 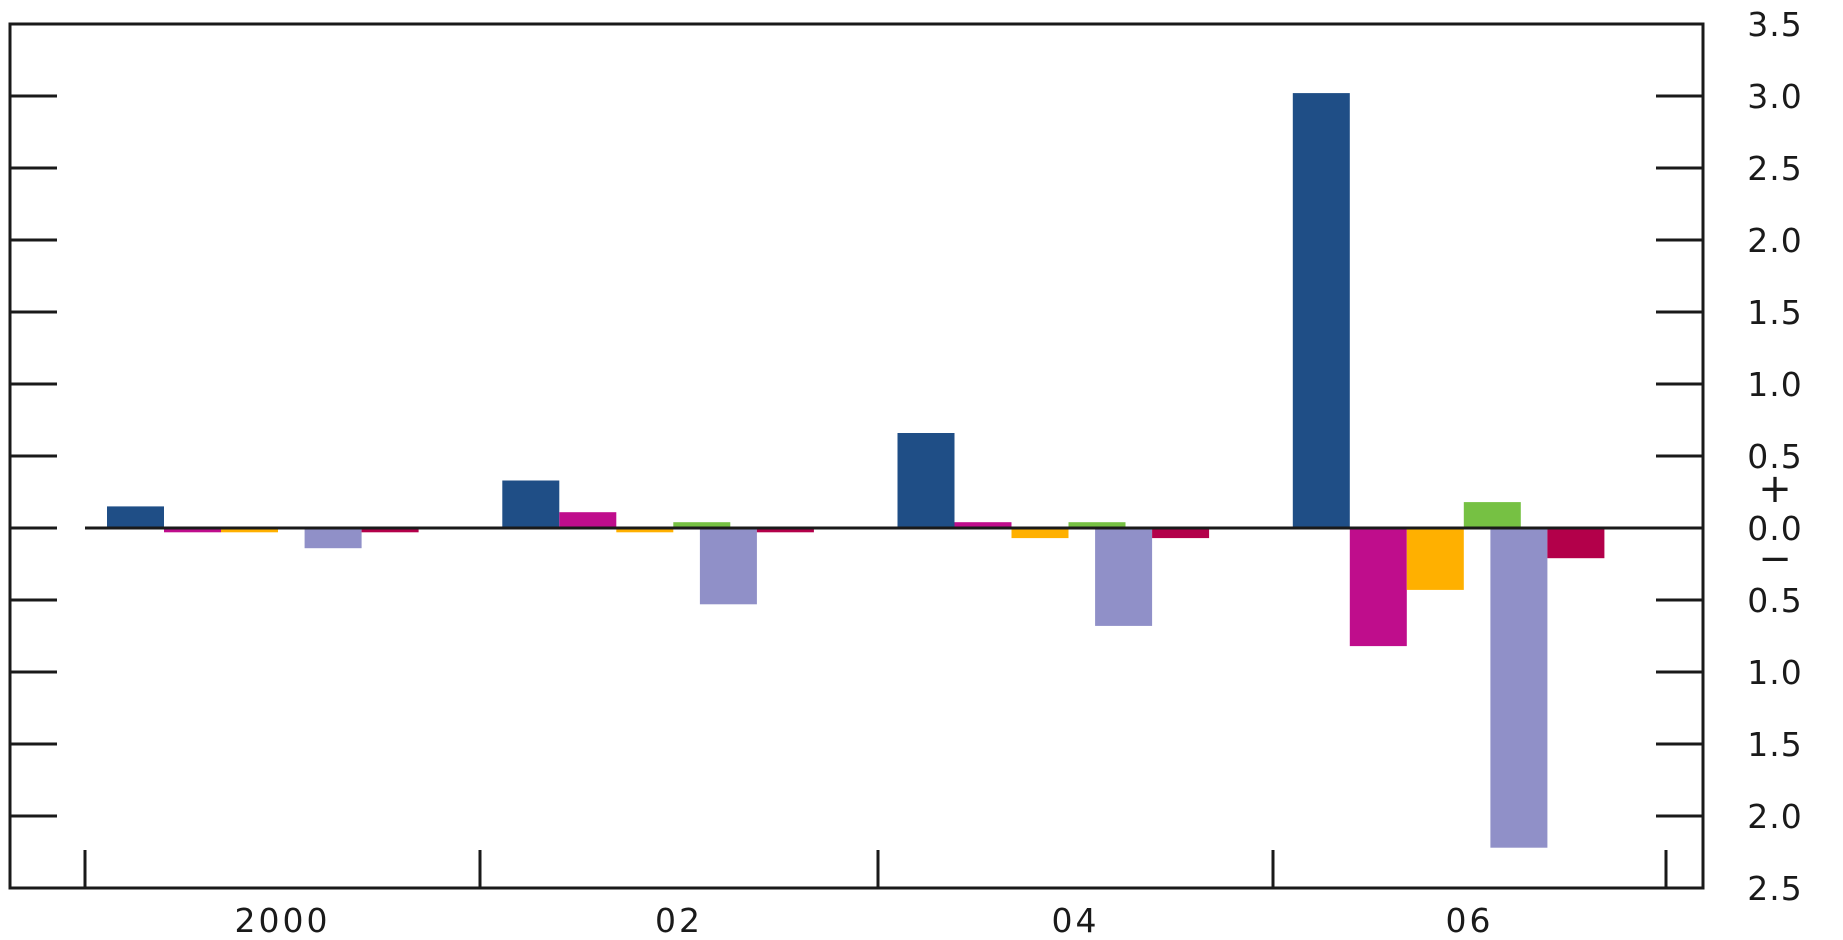 I want to click on x-tick-label: 06, so click(x=1470, y=920).